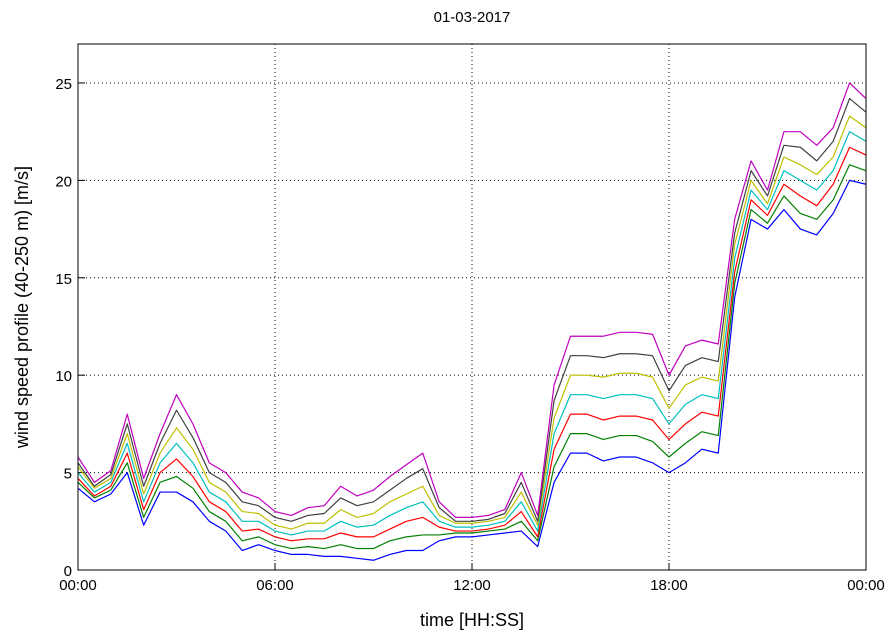 The width and height of the screenshot is (892, 636). Describe the element at coordinates (63, 84) in the screenshot. I see `y-tick-label: 25` at that location.